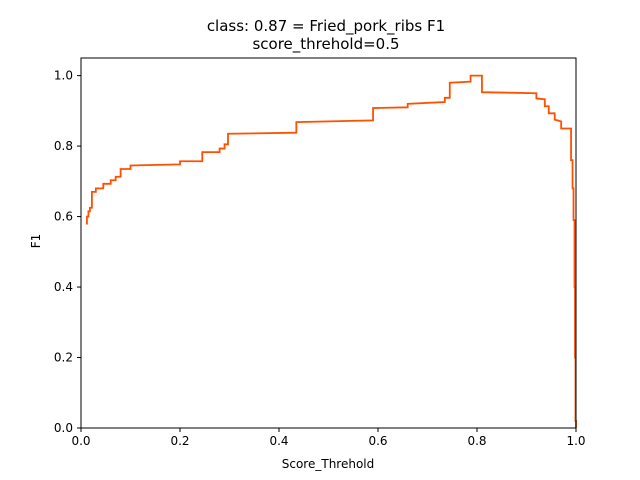 This screenshot has width=640, height=480. I want to click on chart-title: class: 0.87 = Fried_pork_ribs F1, so click(326, 26).